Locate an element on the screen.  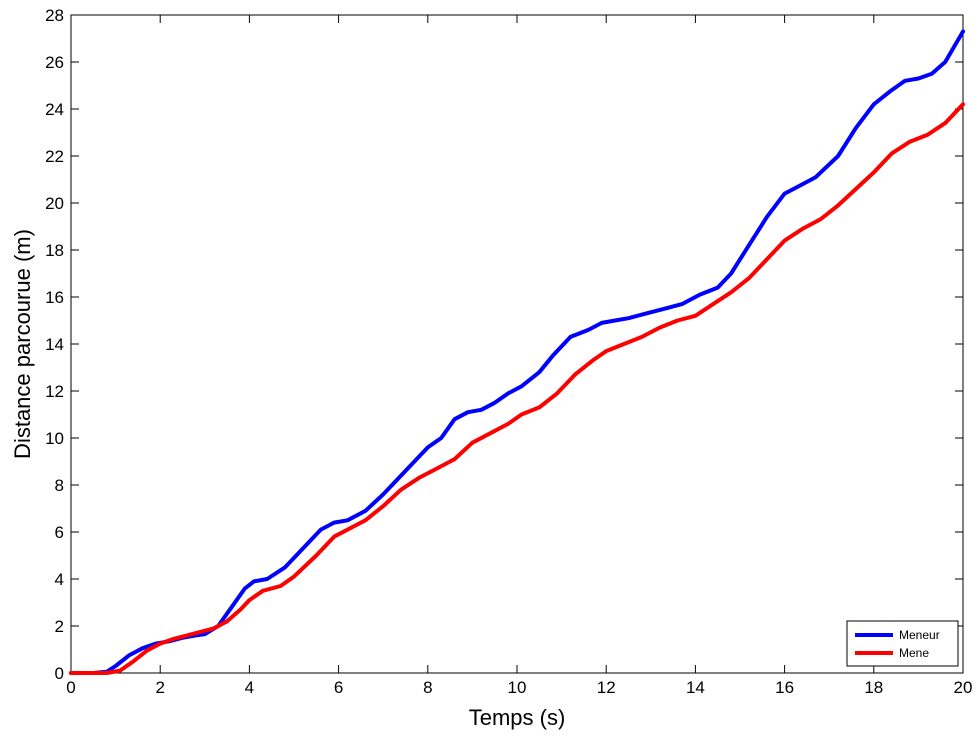
x-tick-label: 12 is located at coordinates (606, 687).